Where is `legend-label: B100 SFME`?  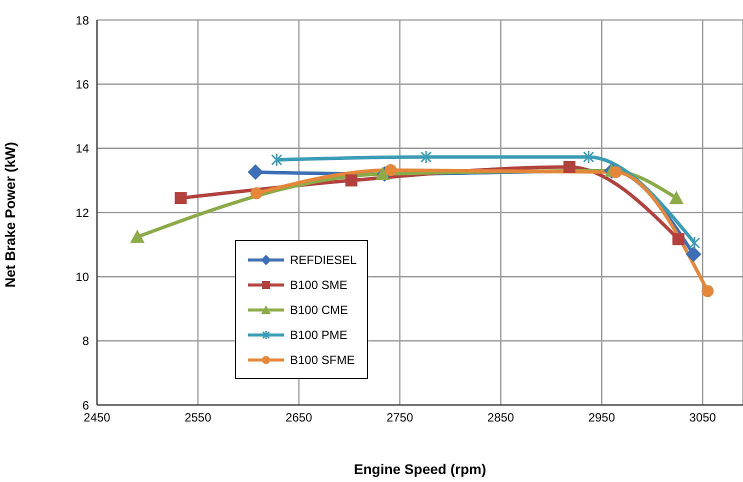
legend-label: B100 SFME is located at coordinates (322, 359).